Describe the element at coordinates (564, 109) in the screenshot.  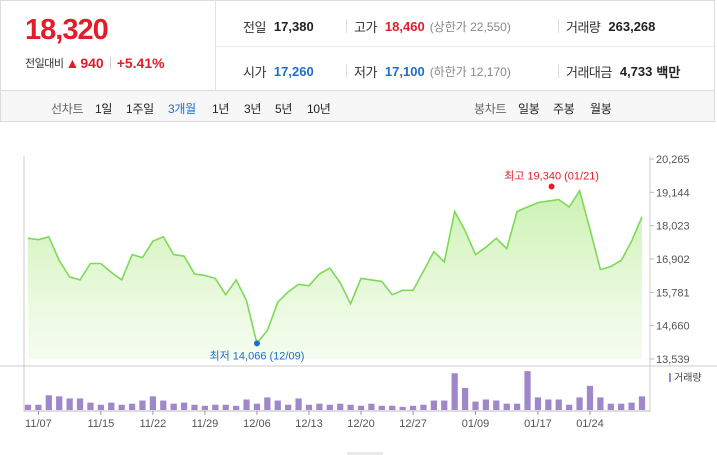
I see `candle-weekly: 주봉` at that location.